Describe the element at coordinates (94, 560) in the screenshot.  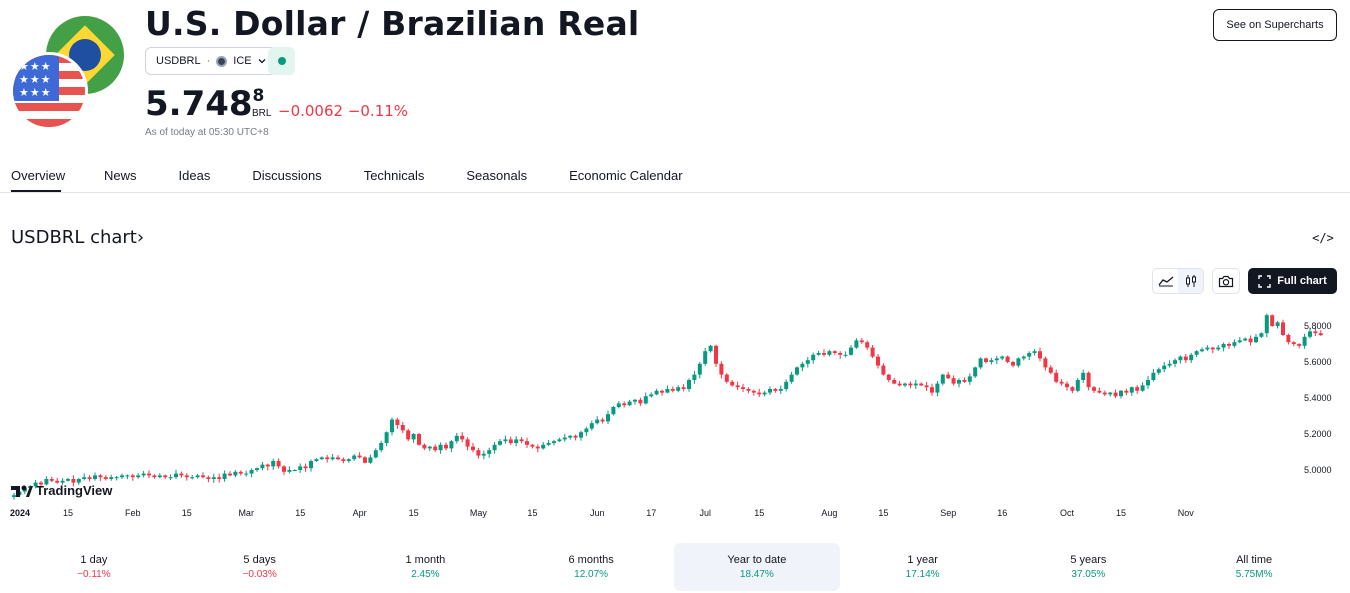
I see `period-label: 1 day` at that location.